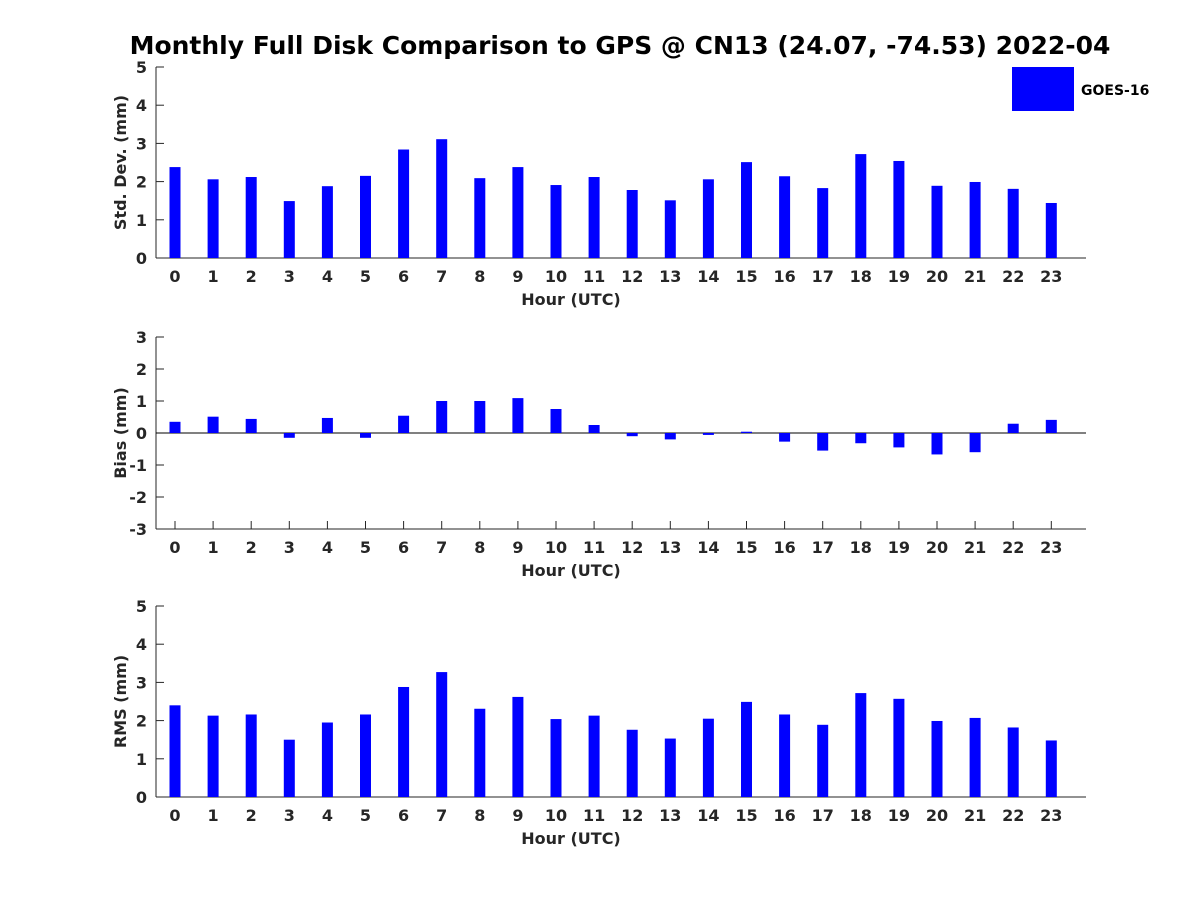 The width and height of the screenshot is (1200, 900). What do you see at coordinates (138, 465) in the screenshot?
I see `y-tick-label: -1` at bounding box center [138, 465].